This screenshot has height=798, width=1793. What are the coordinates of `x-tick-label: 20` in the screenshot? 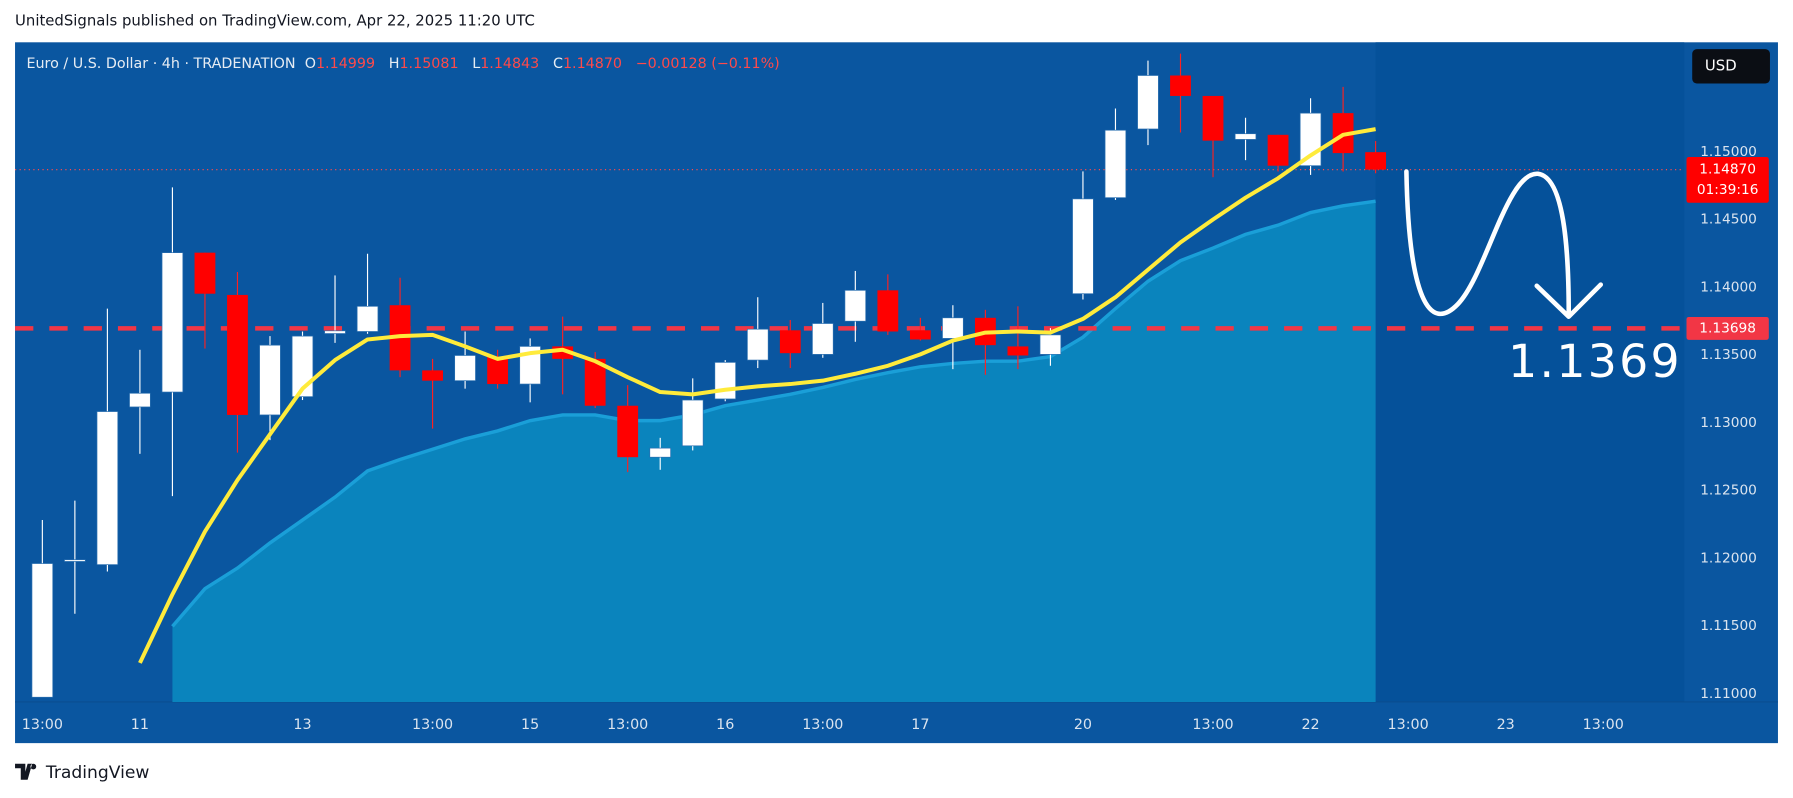 It's located at (1083, 725).